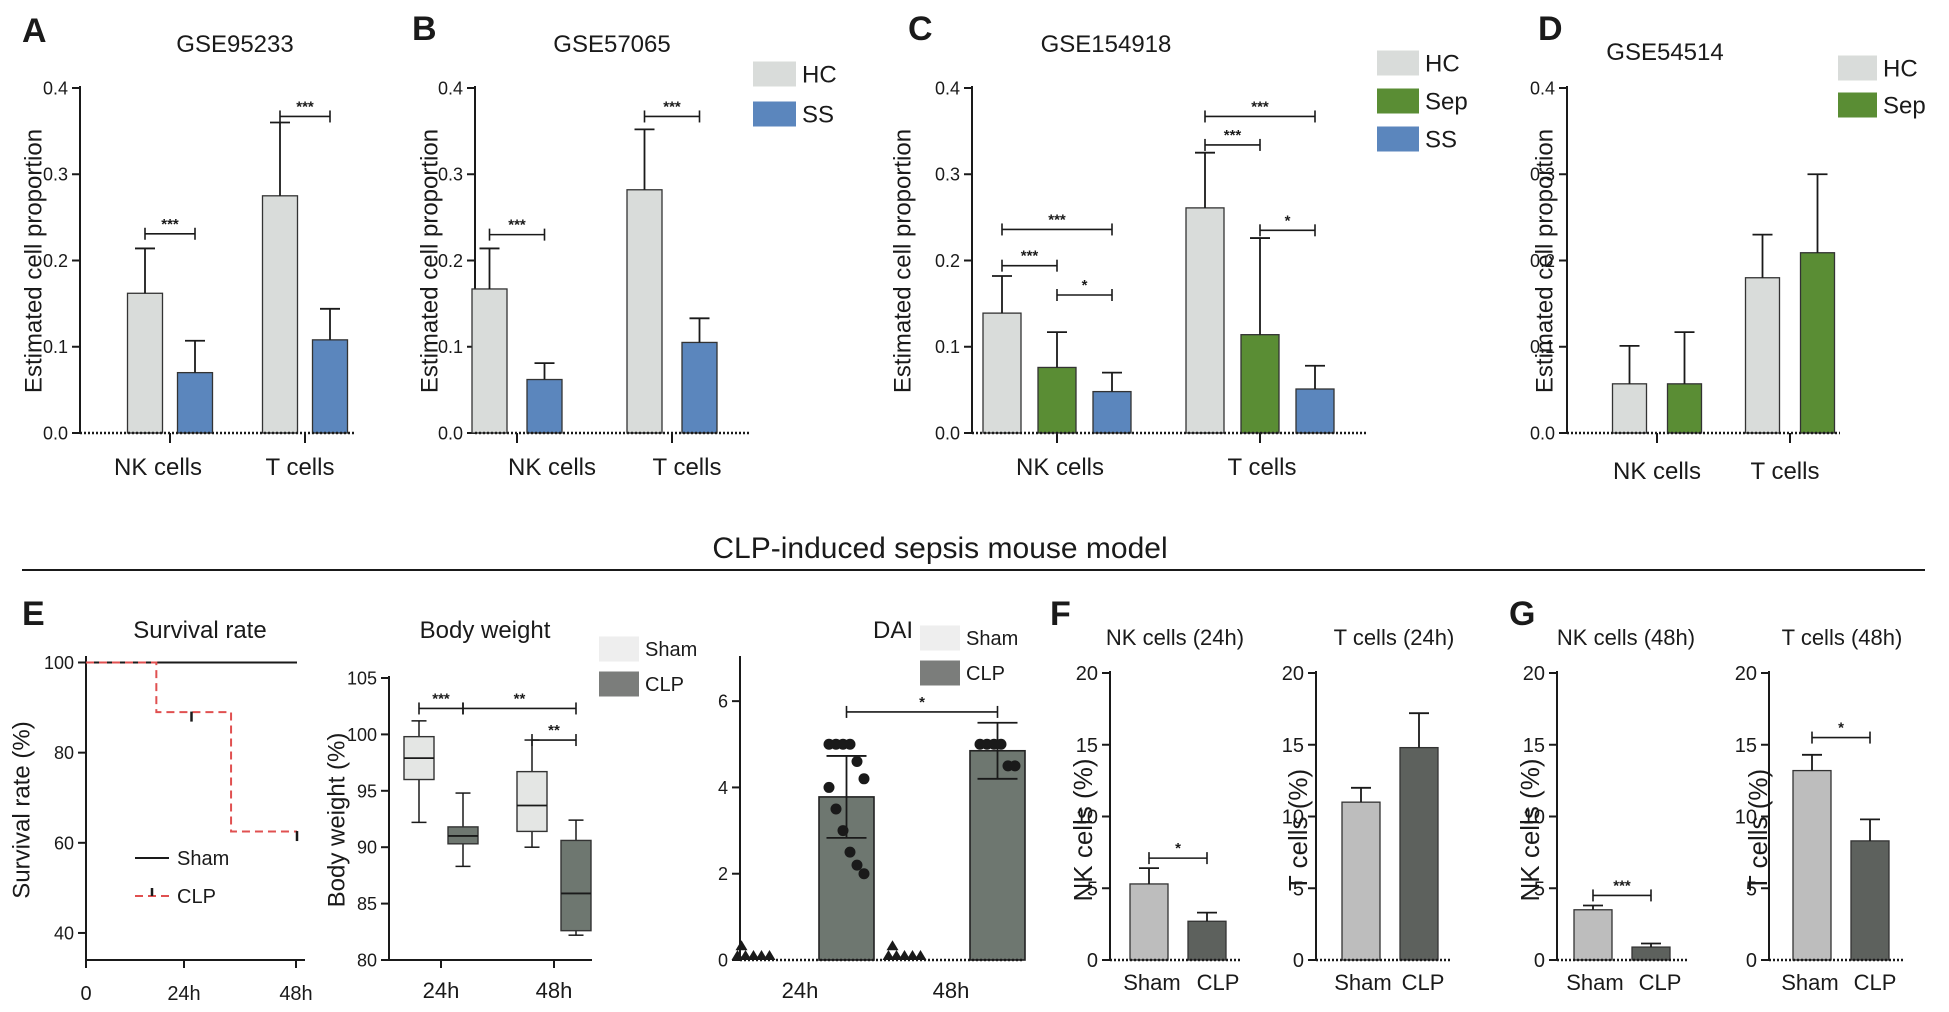 This screenshot has width=1949, height=1012. I want to click on y-tick-label: 0.4, so click(1542, 88).